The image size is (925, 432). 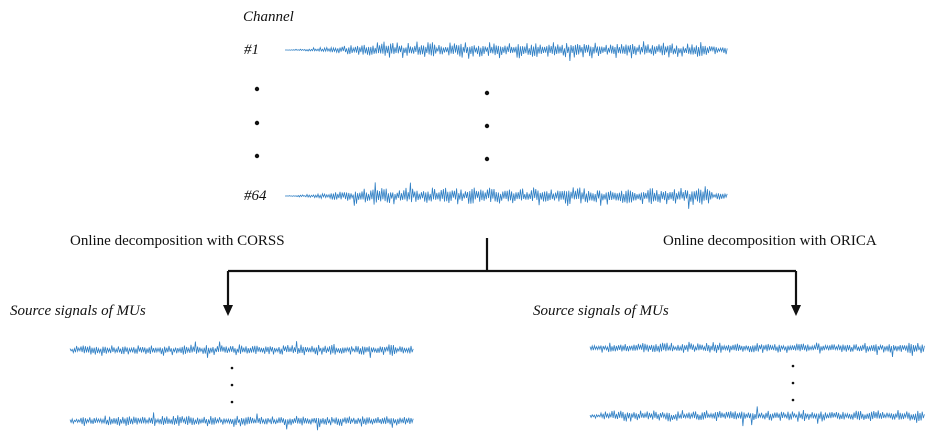 What do you see at coordinates (228, 310) in the screenshot?
I see `left-arrow-head` at bounding box center [228, 310].